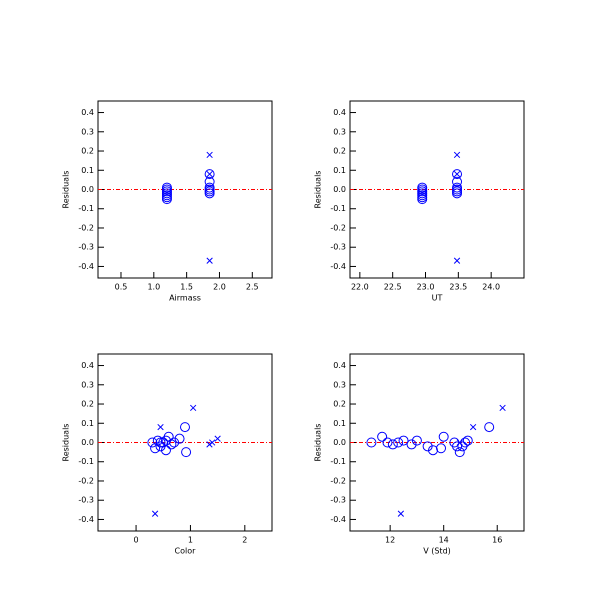  I want to click on x-axis-label: Color, so click(186, 551).